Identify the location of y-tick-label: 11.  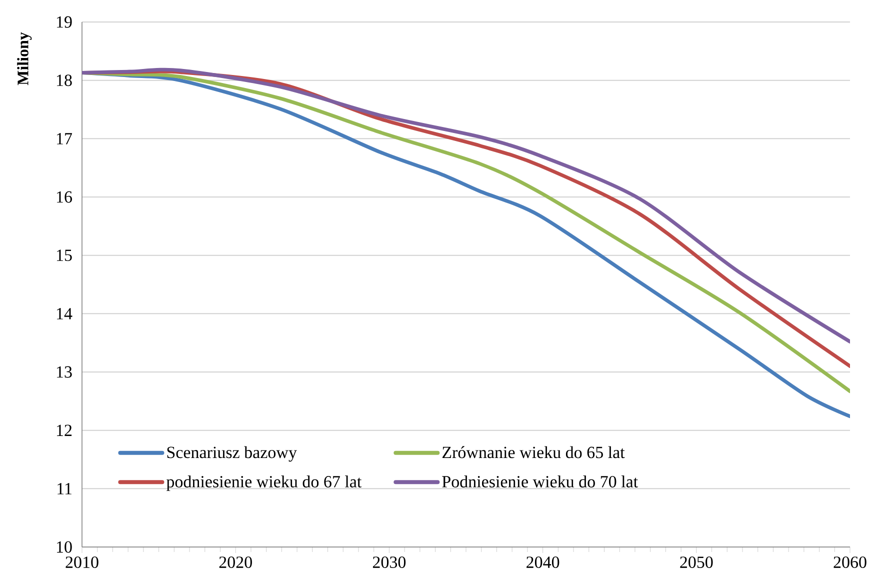
(65, 488).